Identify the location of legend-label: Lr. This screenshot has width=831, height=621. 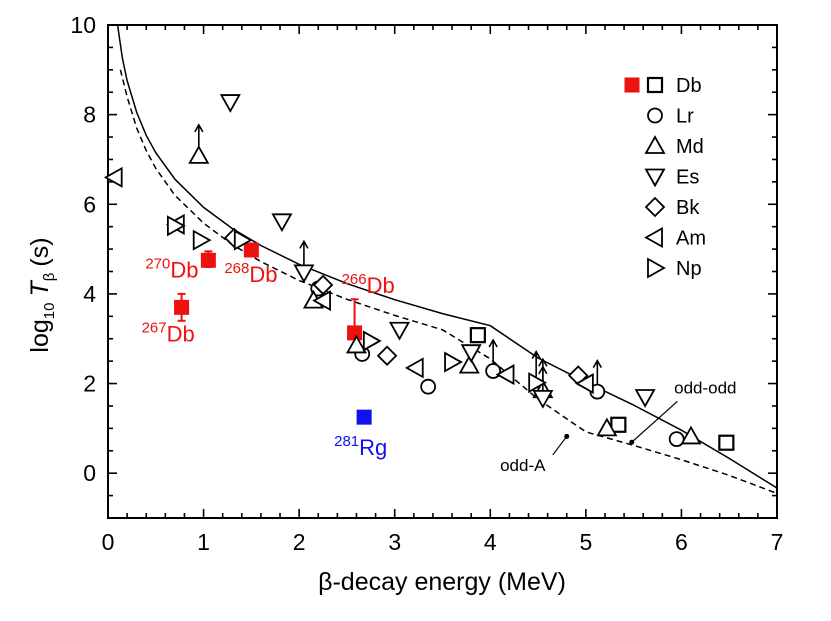
(685, 117).